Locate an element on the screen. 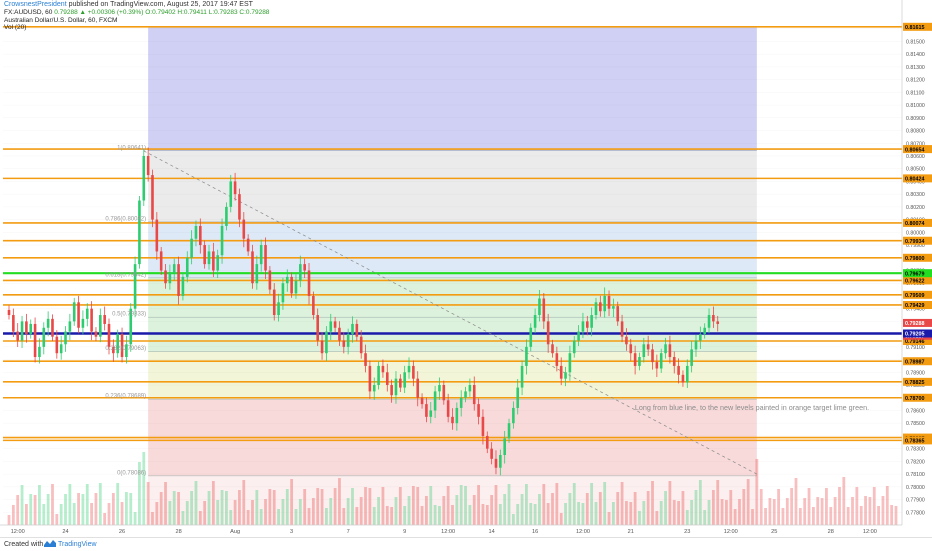 The height and width of the screenshot is (551, 932). orange-price-tag: 0.78987 is located at coordinates (915, 362).